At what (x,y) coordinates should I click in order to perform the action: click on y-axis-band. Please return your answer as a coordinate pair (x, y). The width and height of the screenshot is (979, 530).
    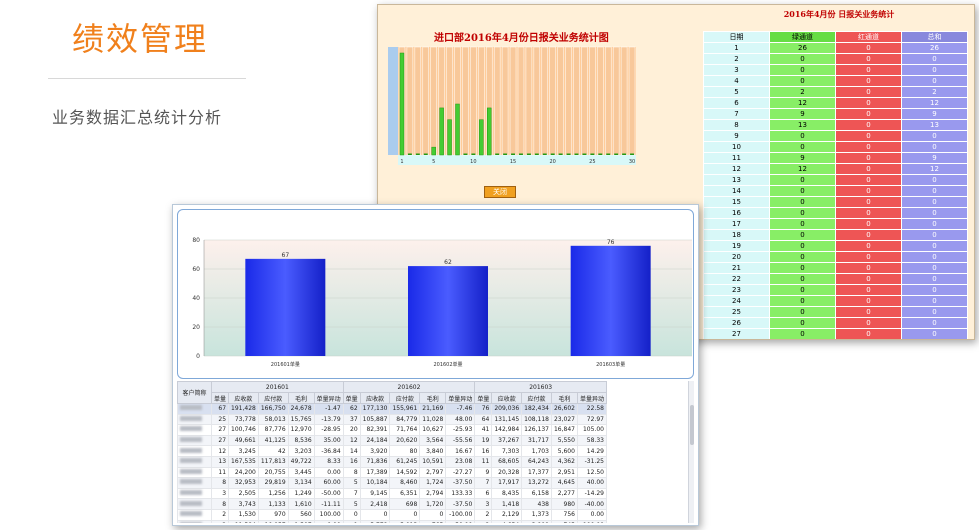
    Looking at the image, I should click on (393, 101).